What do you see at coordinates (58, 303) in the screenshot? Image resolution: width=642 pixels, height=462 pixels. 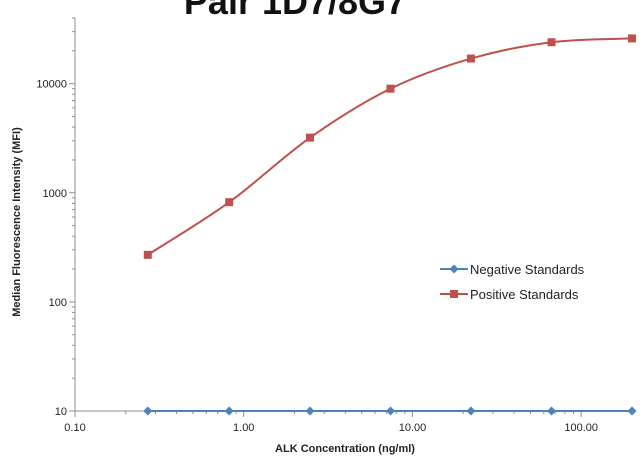 I see `y-tick-label: 100` at bounding box center [58, 303].